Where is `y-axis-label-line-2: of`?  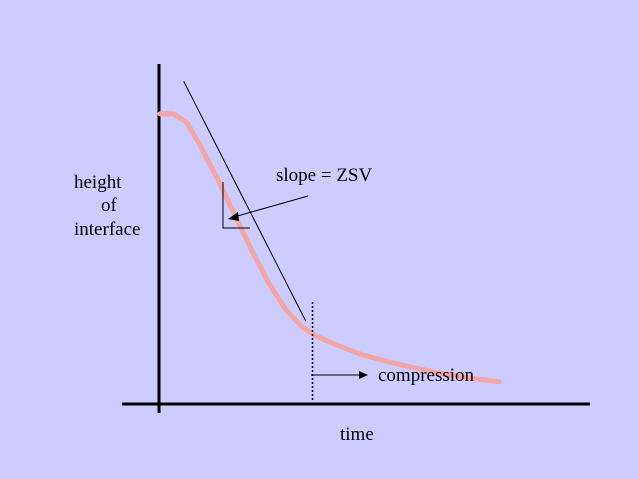 y-axis-label-line-2: of is located at coordinates (109, 205).